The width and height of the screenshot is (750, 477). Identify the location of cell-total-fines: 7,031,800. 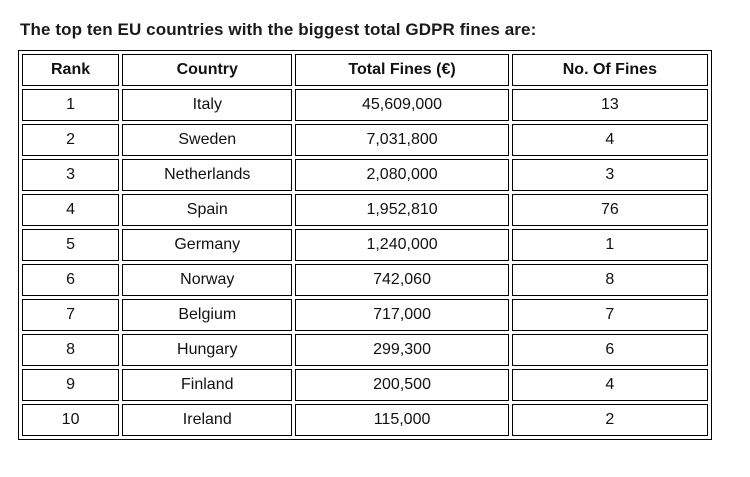
(402, 140).